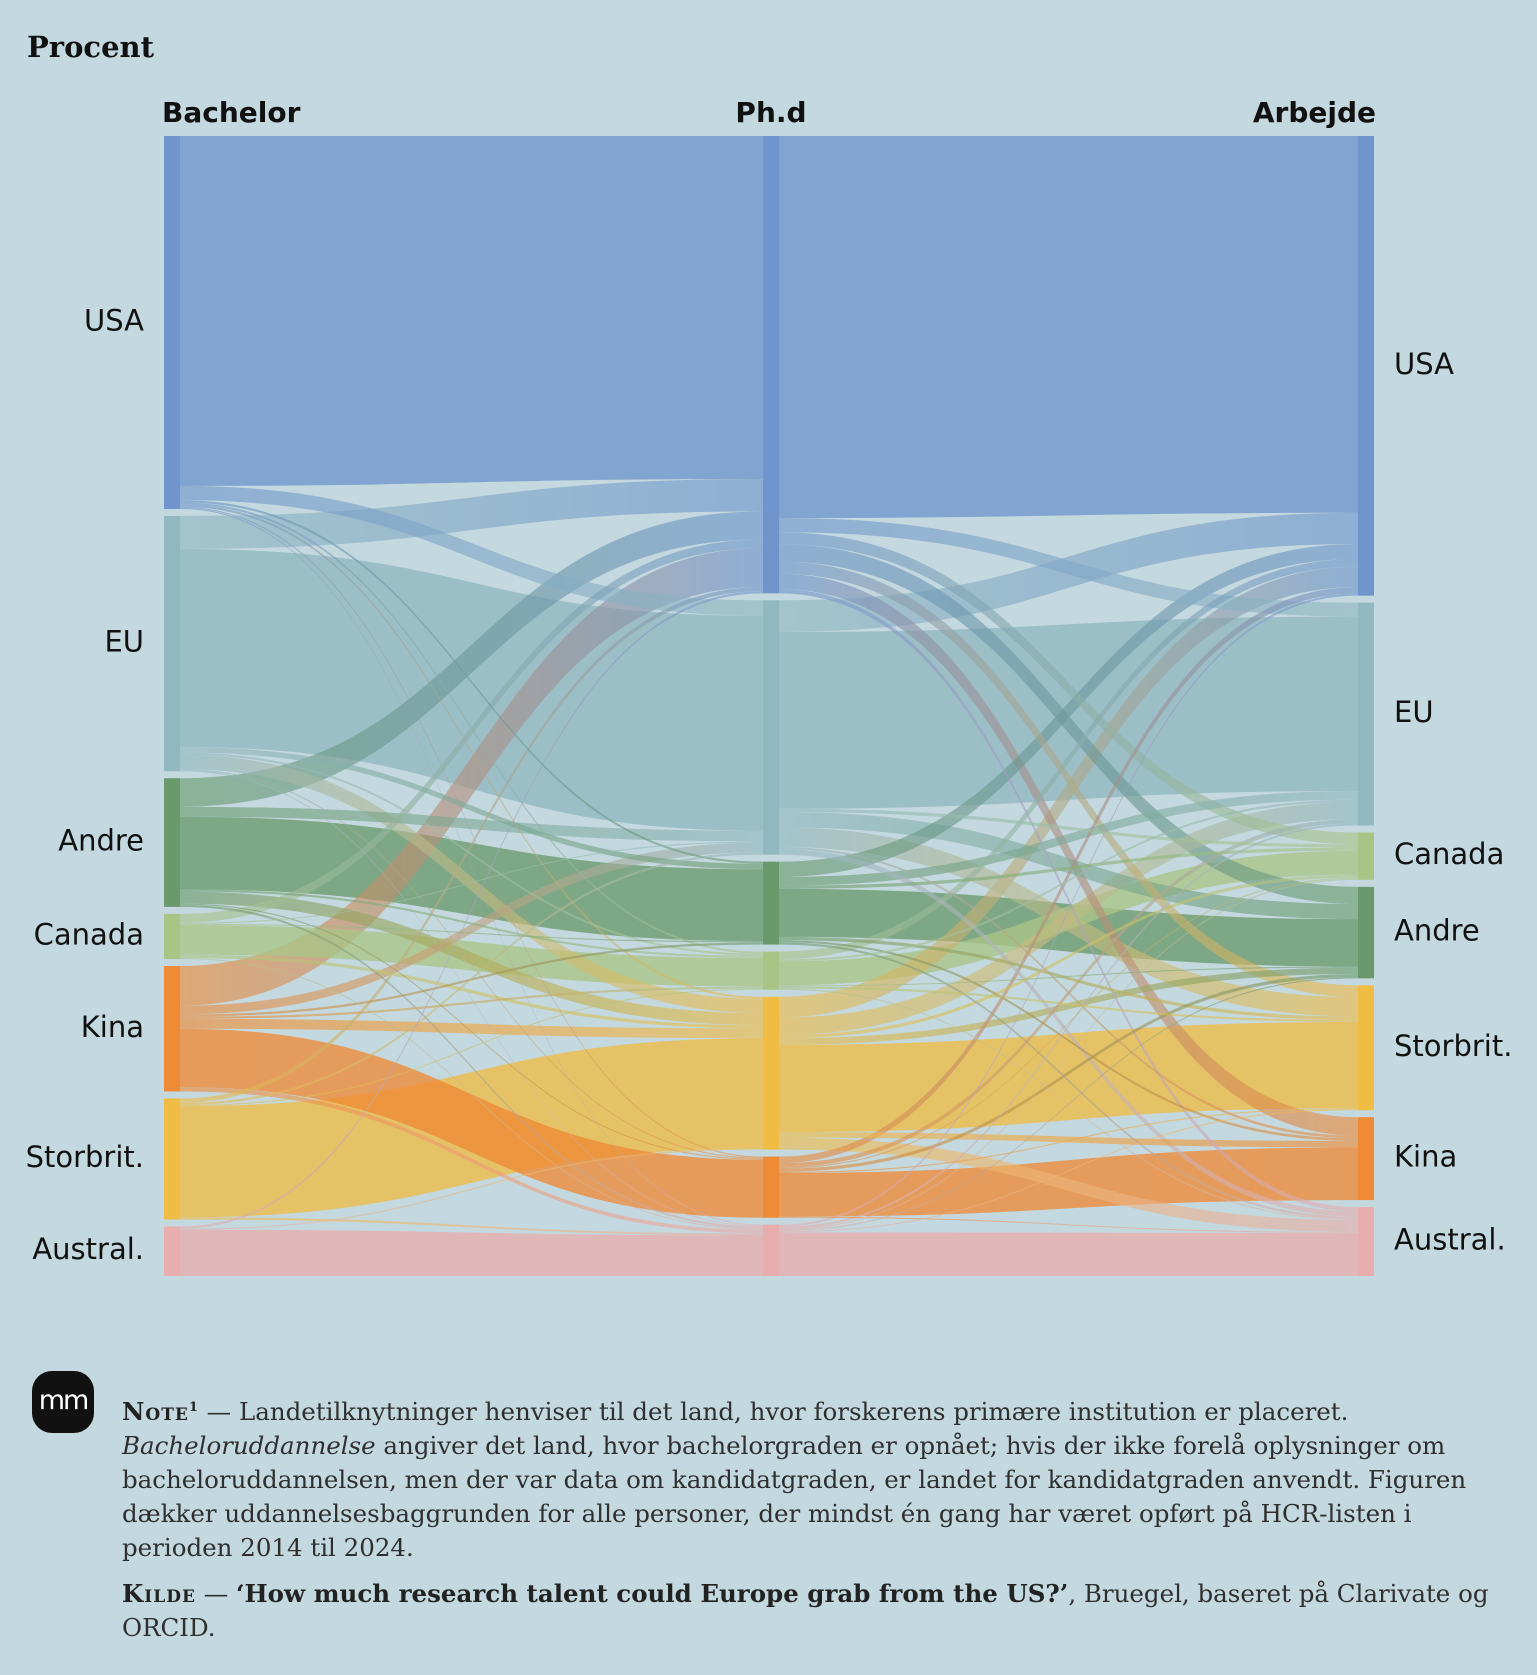  I want to click on flow-bachelor-austral-to-usa, so click(471, 910).